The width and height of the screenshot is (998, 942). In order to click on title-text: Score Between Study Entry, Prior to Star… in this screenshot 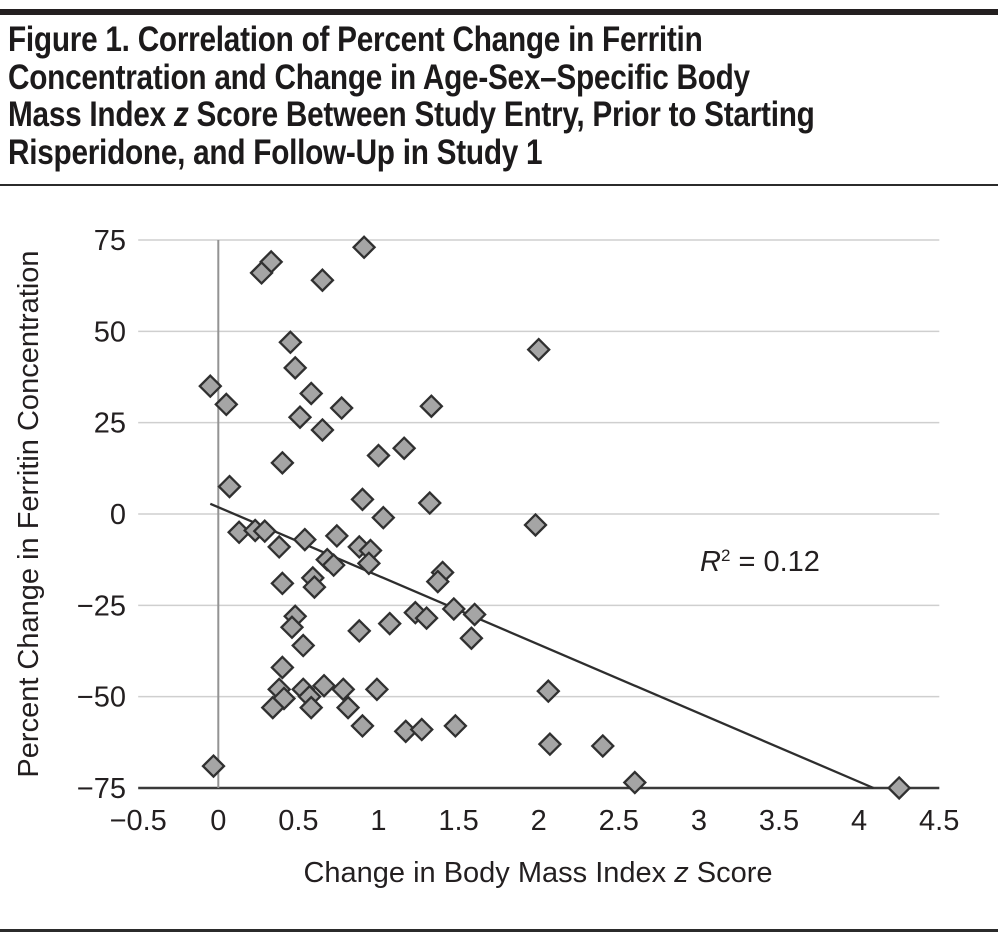, I will do `click(501, 114)`.